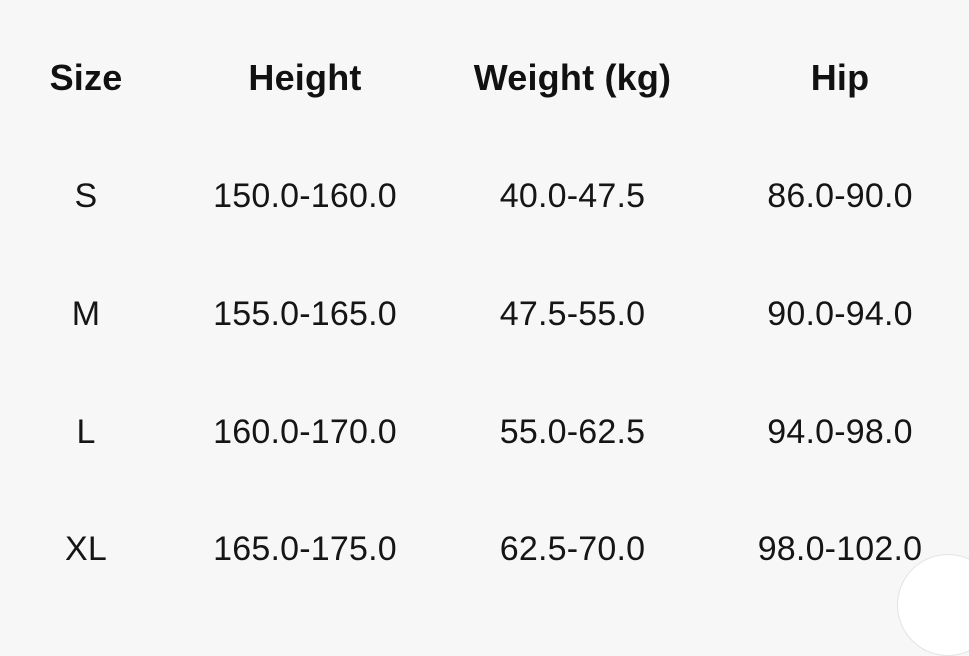 This screenshot has height=656, width=969. What do you see at coordinates (86, 432) in the screenshot?
I see `size-cell: L` at bounding box center [86, 432].